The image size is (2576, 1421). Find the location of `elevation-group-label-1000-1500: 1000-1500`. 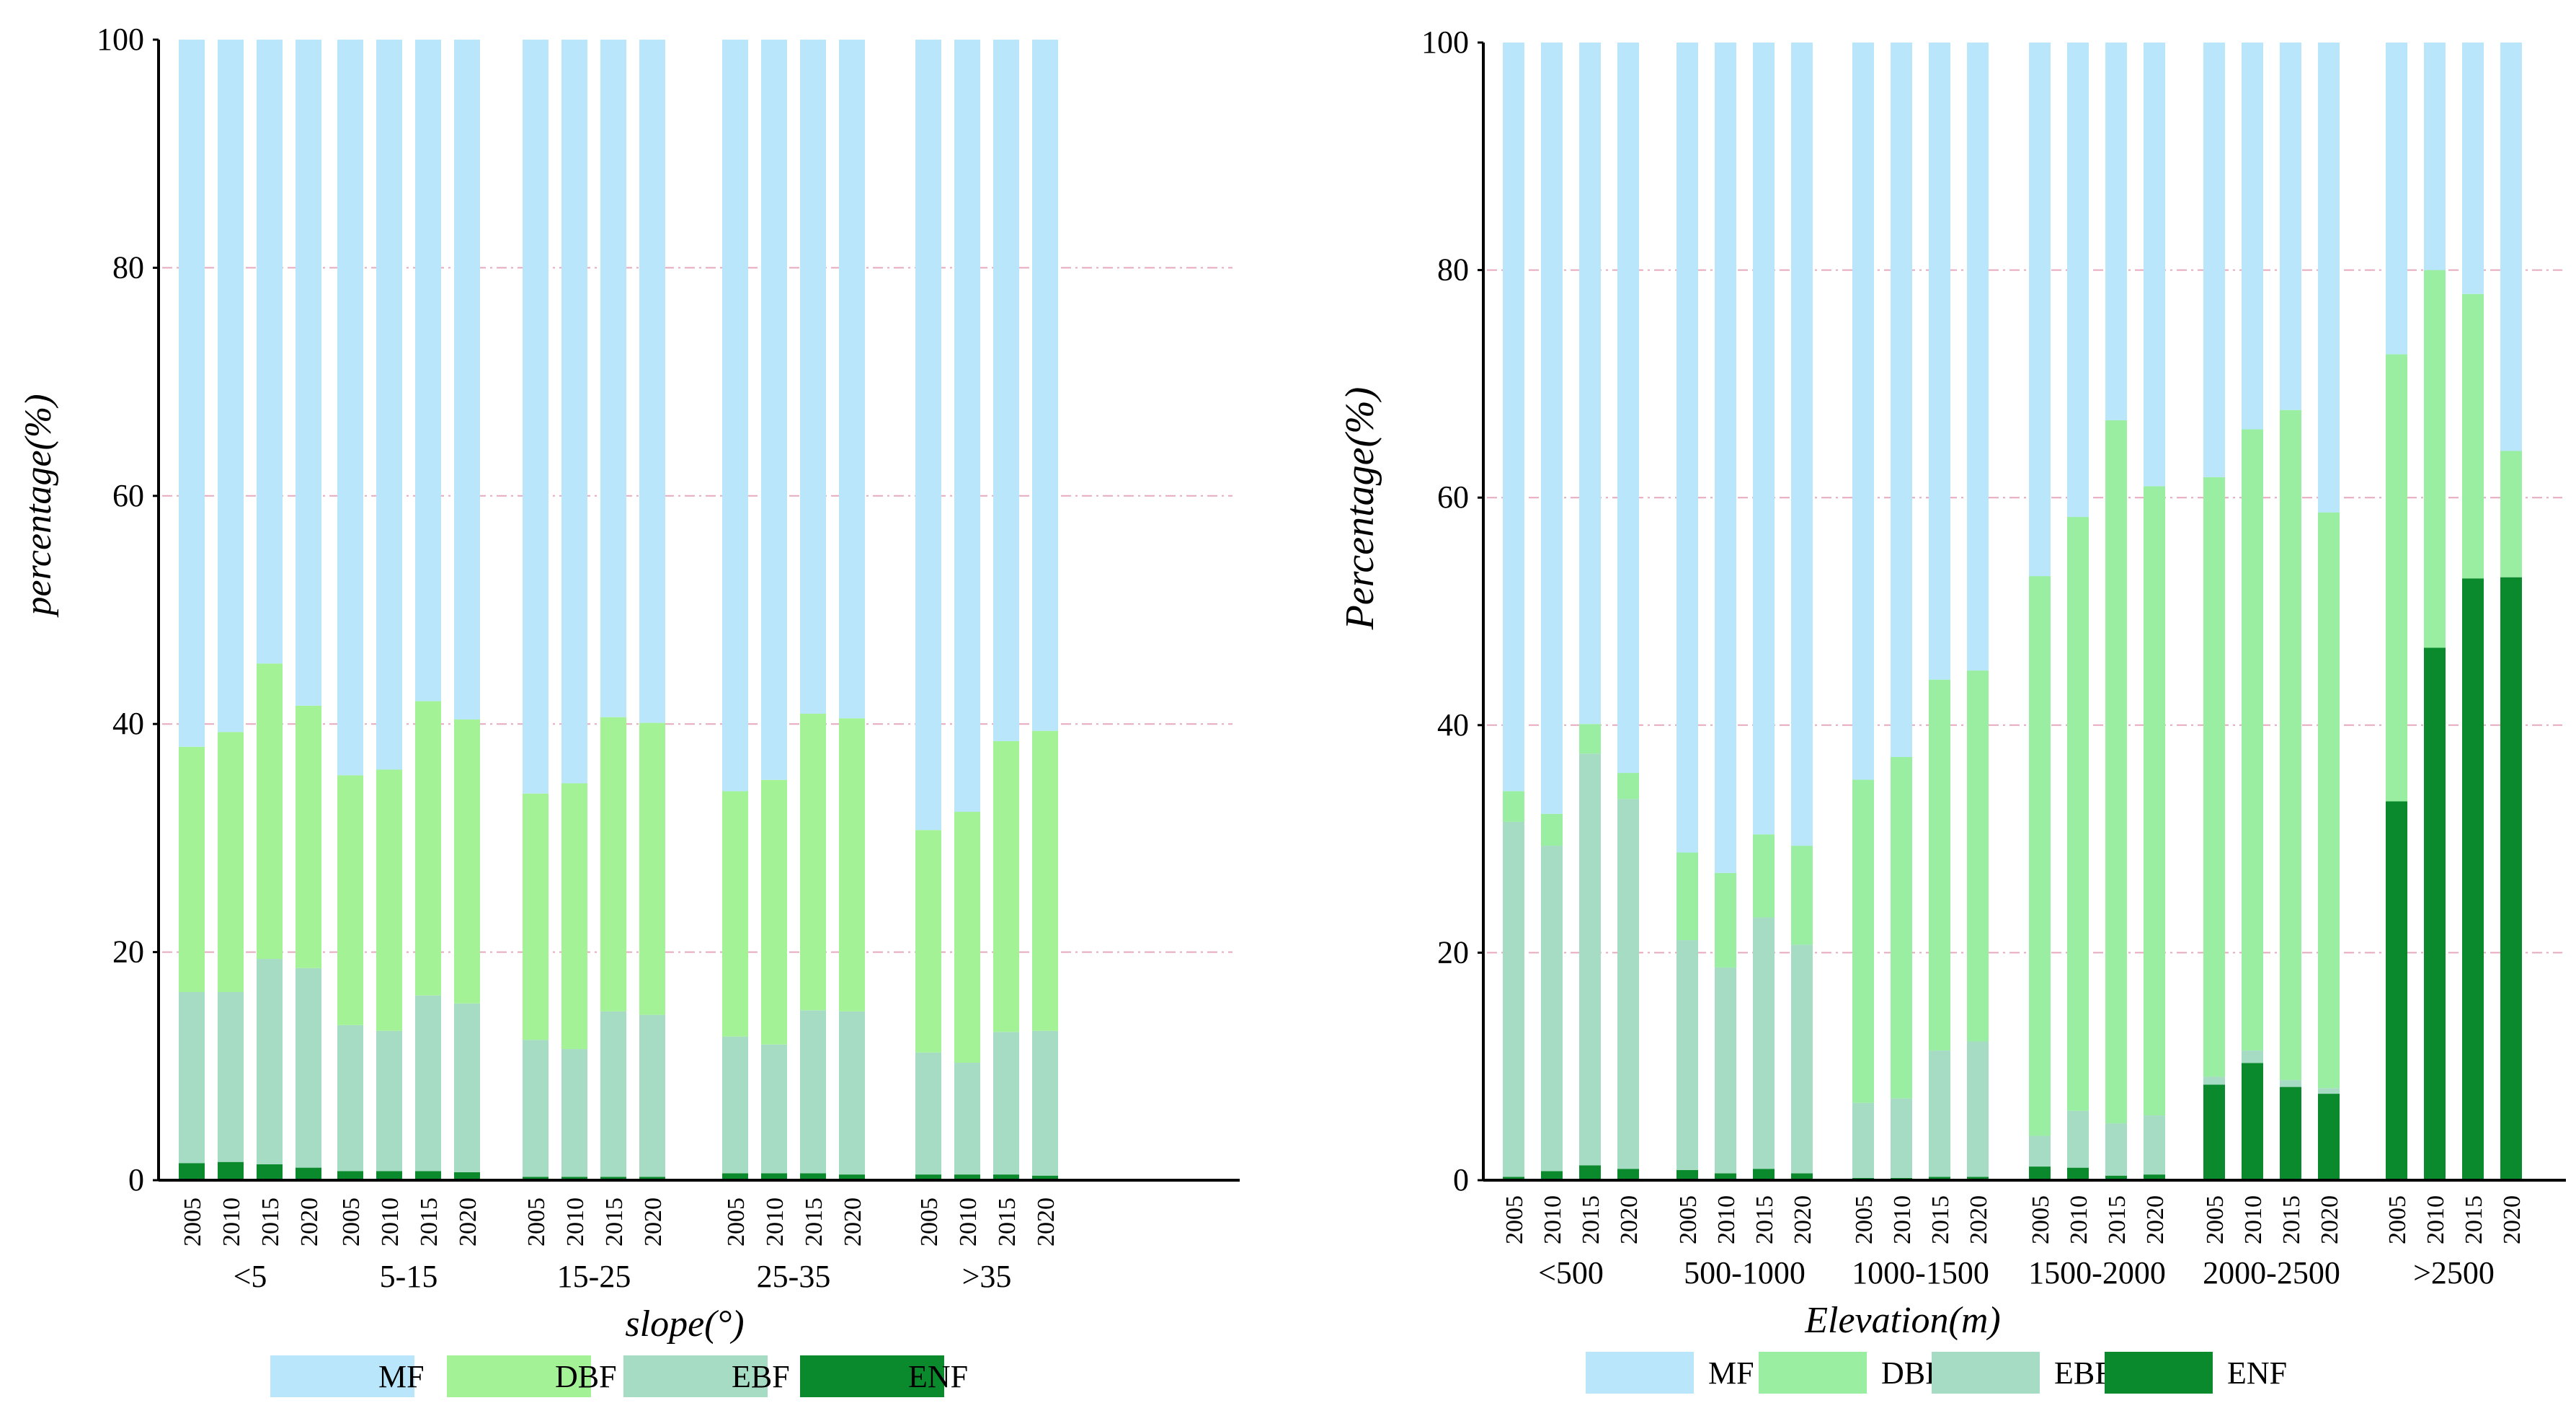

elevation-group-label-1000-1500: 1000-1500 is located at coordinates (1921, 1273).